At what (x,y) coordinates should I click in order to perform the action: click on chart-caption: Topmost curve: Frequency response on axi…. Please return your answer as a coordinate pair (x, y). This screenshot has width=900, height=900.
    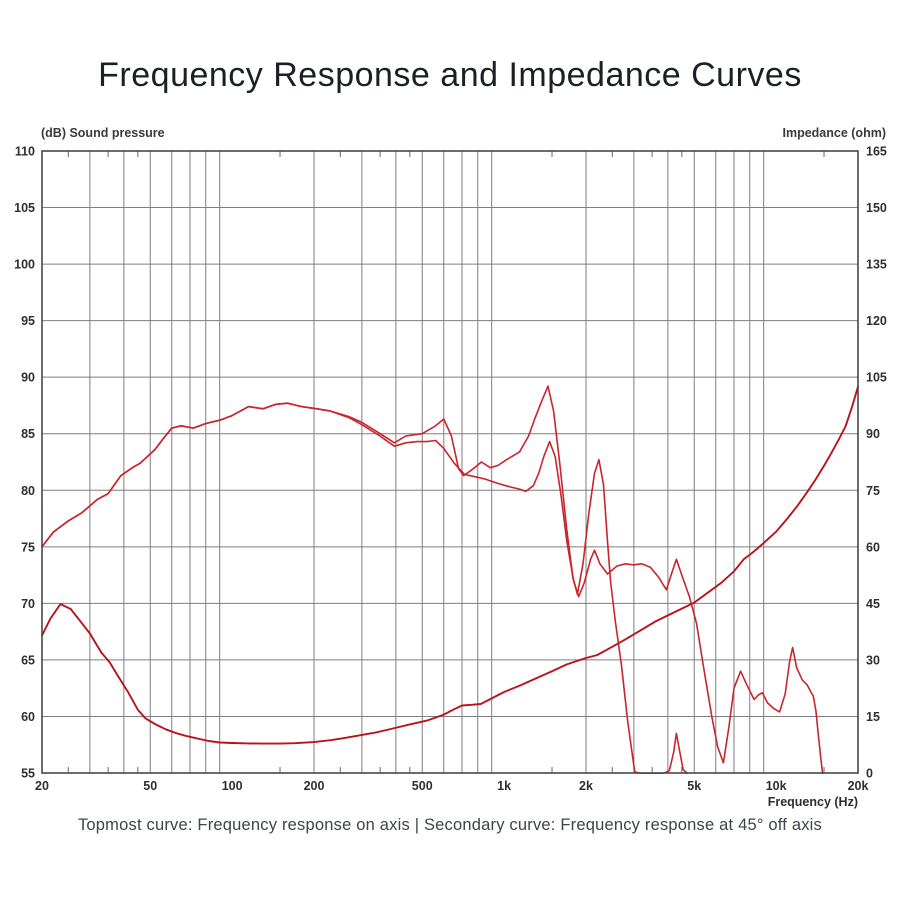
    Looking at the image, I should click on (450, 825).